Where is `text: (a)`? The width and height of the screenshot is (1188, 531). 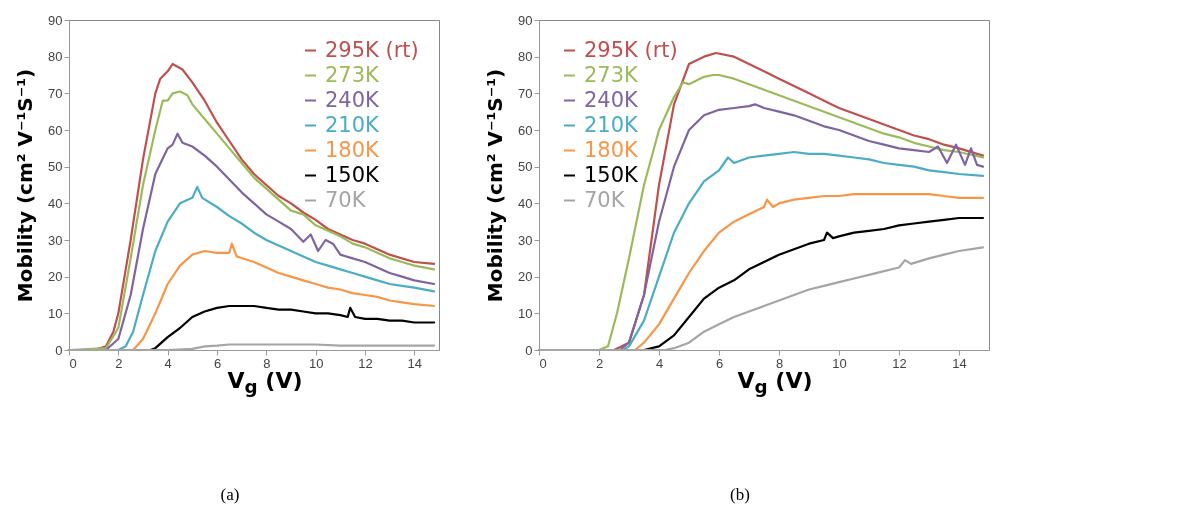 text: (a) is located at coordinates (230, 495).